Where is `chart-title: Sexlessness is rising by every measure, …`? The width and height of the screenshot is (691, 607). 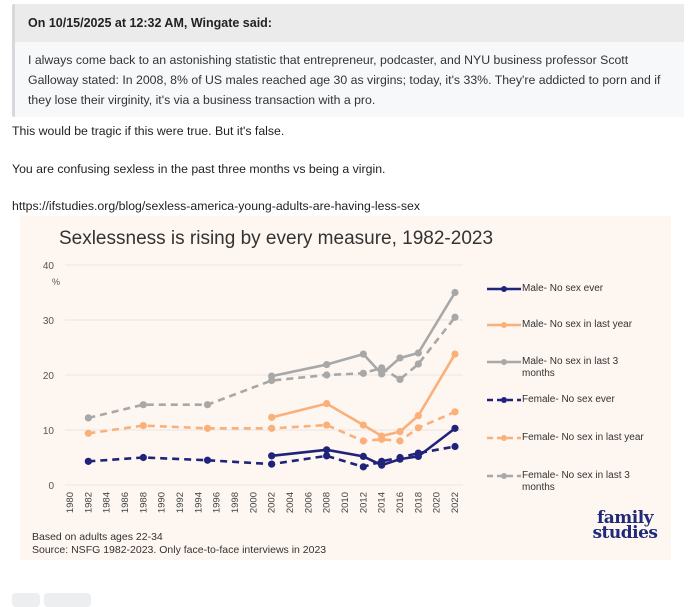
chart-title: Sexlessness is rising by every measure, … is located at coordinates (276, 238).